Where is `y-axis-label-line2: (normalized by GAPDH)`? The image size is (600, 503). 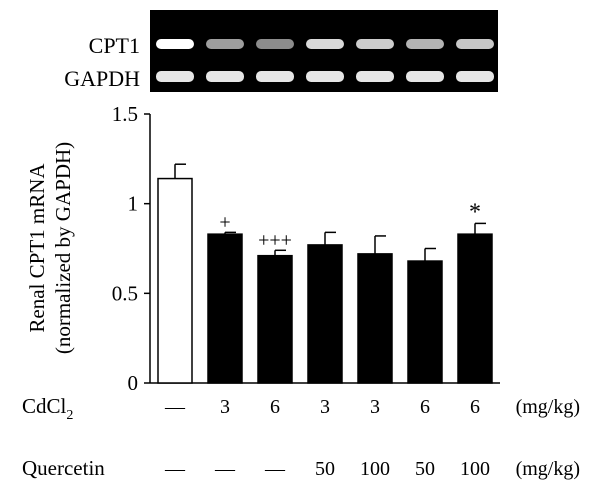
y-axis-label-line2: (normalized by GAPDH) is located at coordinates (63, 248).